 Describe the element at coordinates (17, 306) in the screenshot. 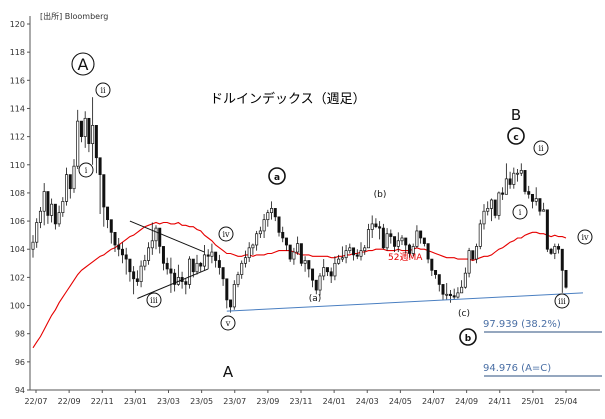

I see `y-tick-label: 100` at that location.